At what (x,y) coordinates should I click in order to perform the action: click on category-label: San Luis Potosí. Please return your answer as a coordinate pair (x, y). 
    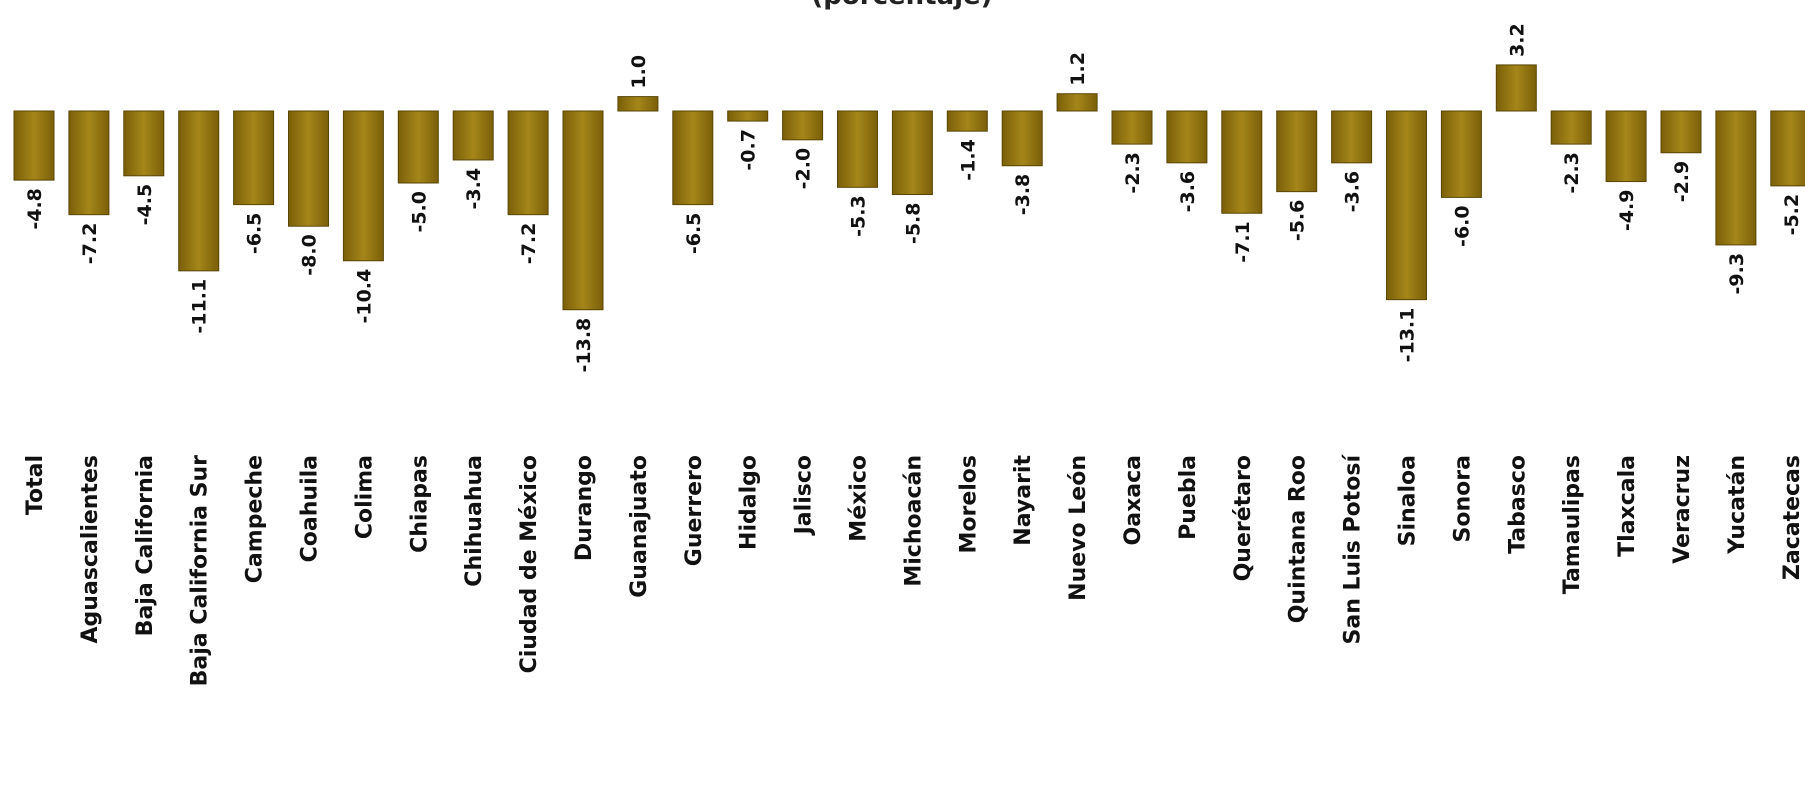
    Looking at the image, I should click on (1353, 549).